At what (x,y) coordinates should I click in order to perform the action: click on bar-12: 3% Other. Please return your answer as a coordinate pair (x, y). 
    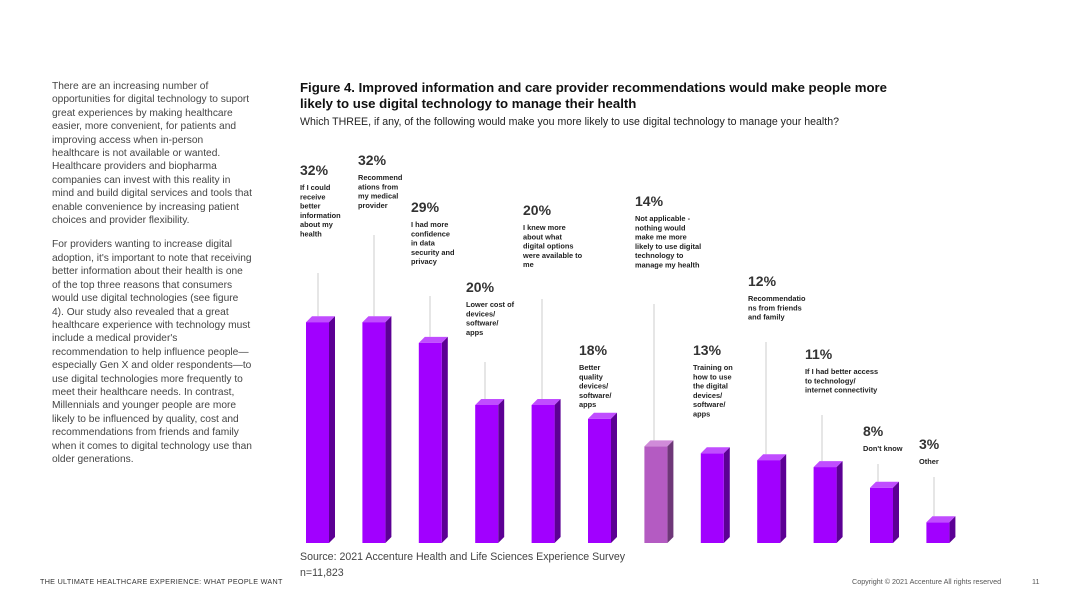
    Looking at the image, I should click on (937, 489).